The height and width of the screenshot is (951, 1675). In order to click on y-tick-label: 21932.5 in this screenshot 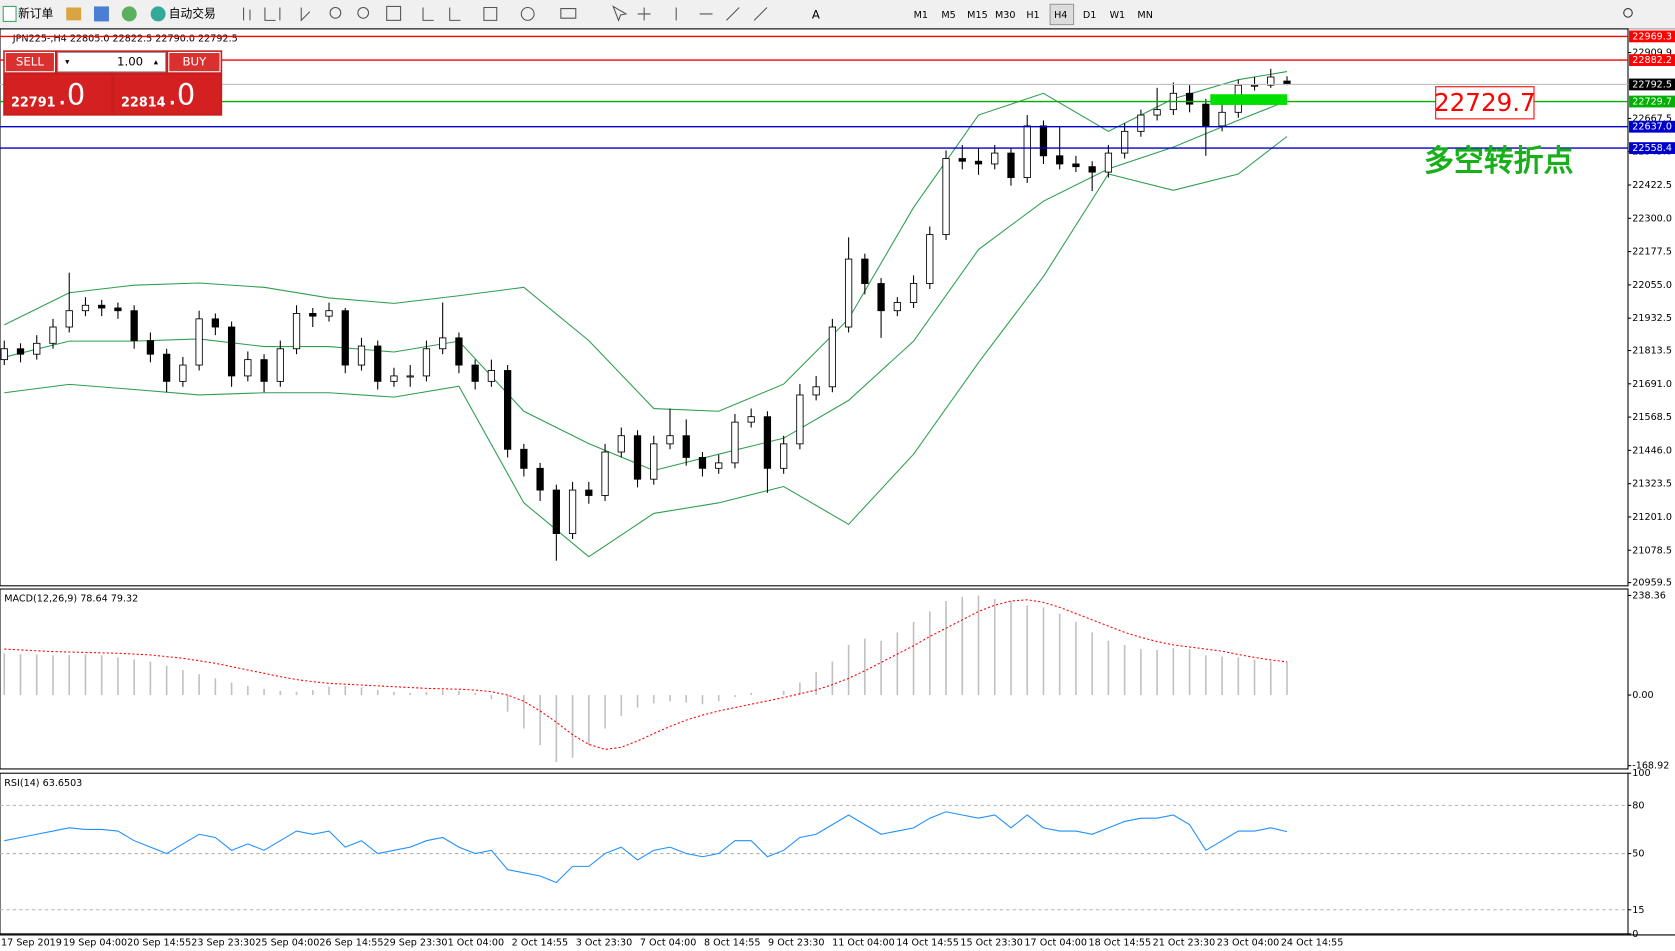, I will do `click(1652, 318)`.